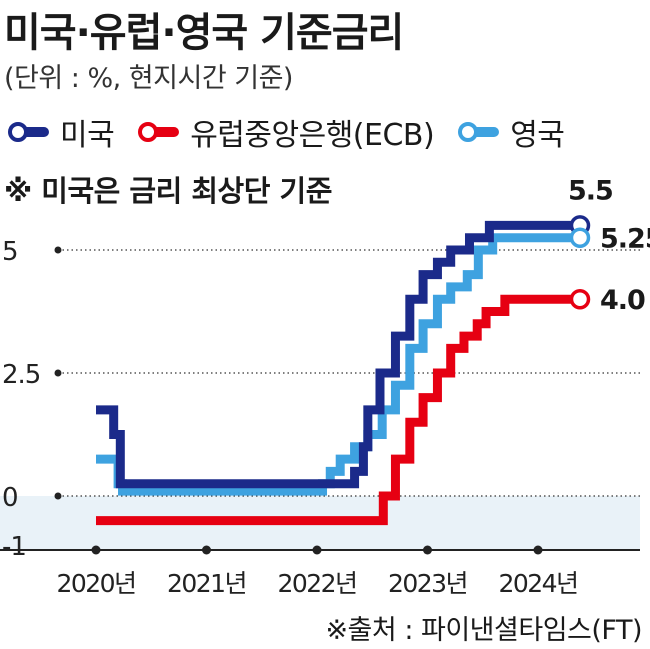 This screenshot has height=649, width=650. I want to click on legend-item-ecb: 유럽중앙은행(ECB), so click(285, 132).